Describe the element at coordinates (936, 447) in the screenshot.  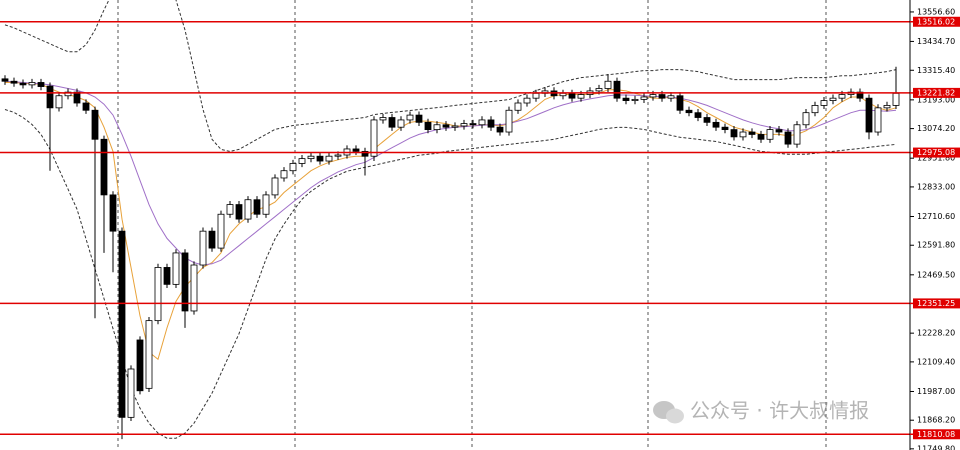
I see `y-tick-label: 11749.80` at that location.